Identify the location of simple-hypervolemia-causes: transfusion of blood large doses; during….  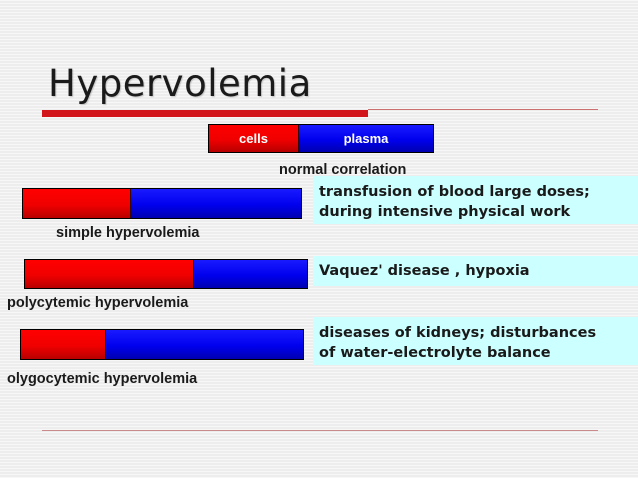
(475, 200).